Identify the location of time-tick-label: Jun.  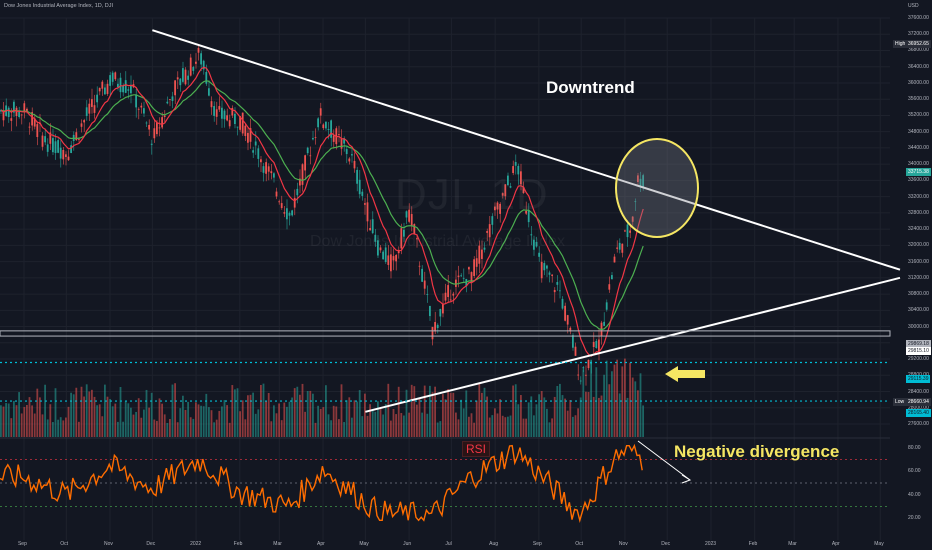
(407, 544).